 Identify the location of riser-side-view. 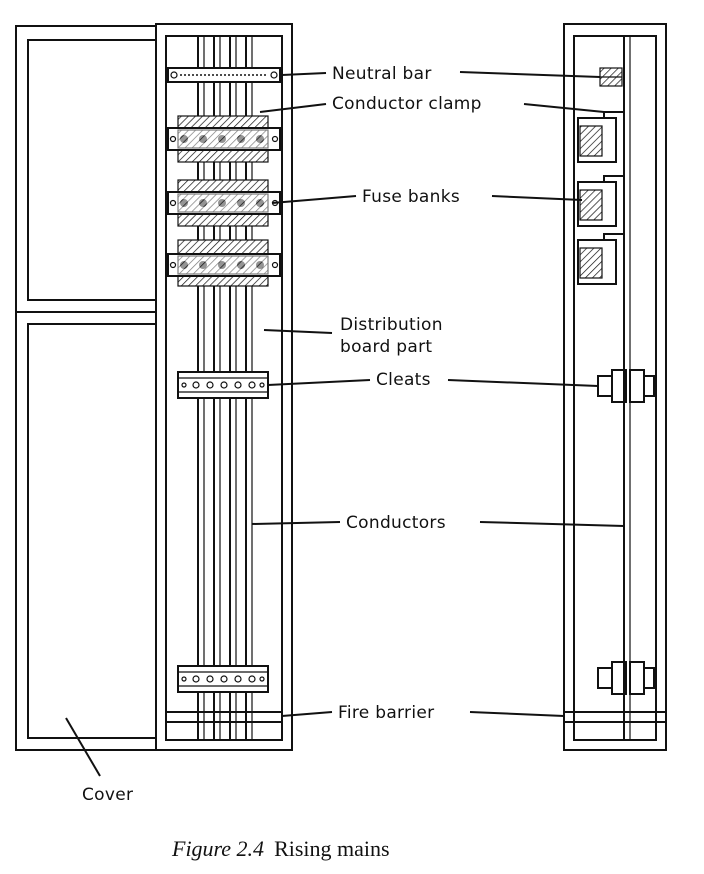
(615, 387).